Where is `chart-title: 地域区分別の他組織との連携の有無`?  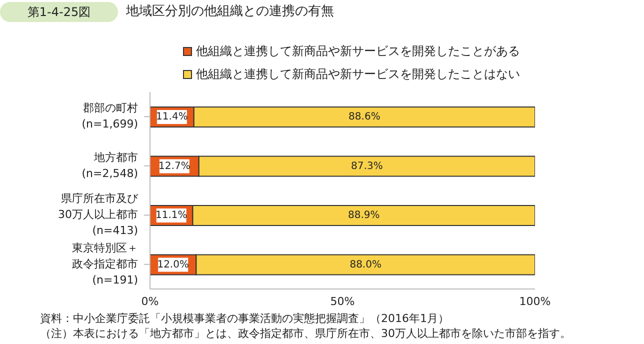 chart-title: 地域区分別の他組織との連携の有無 is located at coordinates (230, 12).